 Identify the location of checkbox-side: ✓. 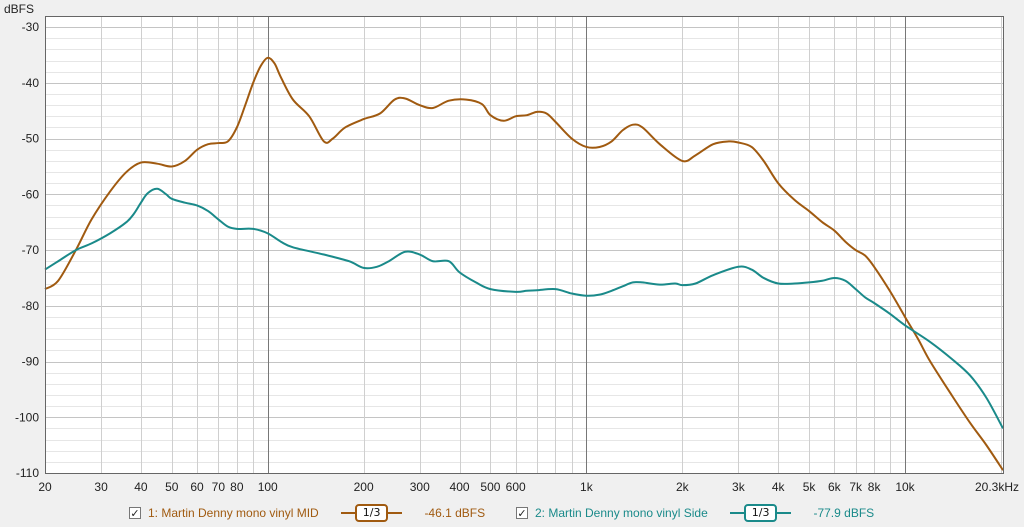
(522, 513).